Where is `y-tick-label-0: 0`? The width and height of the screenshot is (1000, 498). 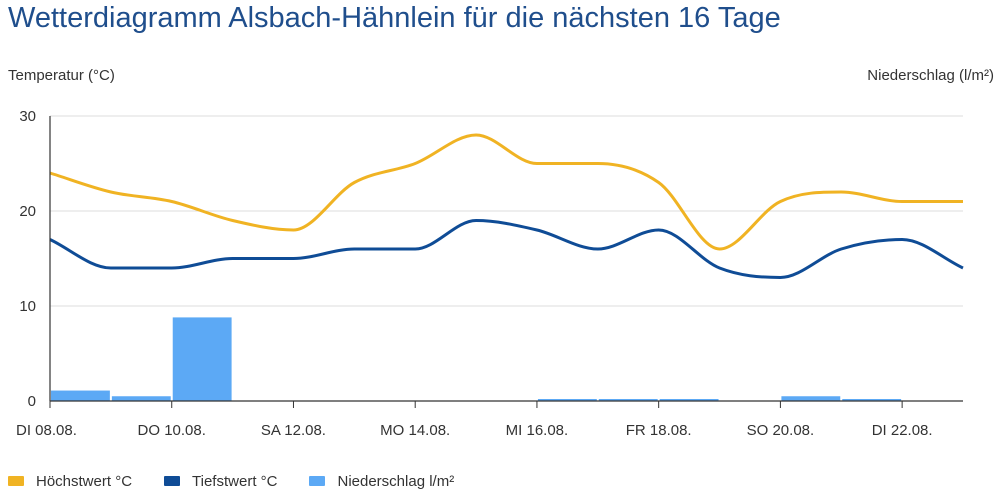 y-tick-label-0: 0 is located at coordinates (32, 401).